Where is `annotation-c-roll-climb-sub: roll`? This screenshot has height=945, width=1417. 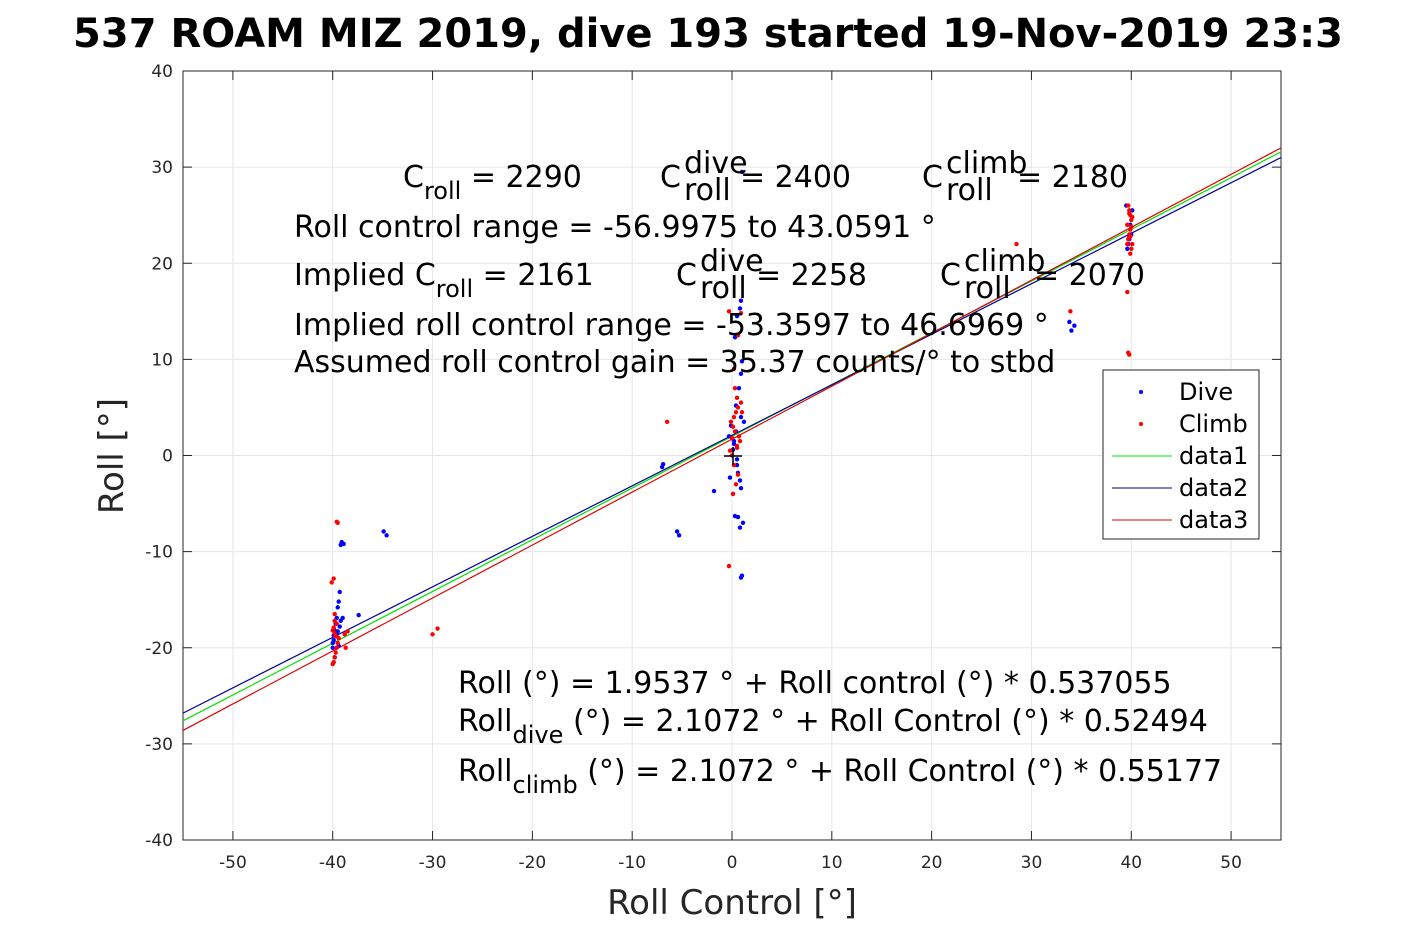 annotation-c-roll-climb-sub: roll is located at coordinates (969, 190).